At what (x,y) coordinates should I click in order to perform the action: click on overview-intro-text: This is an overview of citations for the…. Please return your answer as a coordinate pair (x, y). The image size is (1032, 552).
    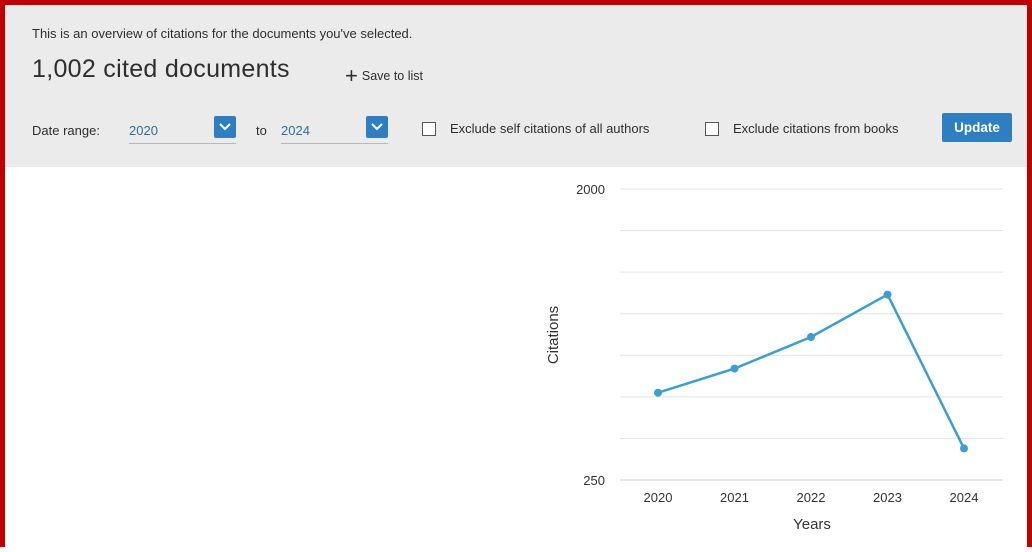
    Looking at the image, I should click on (222, 33).